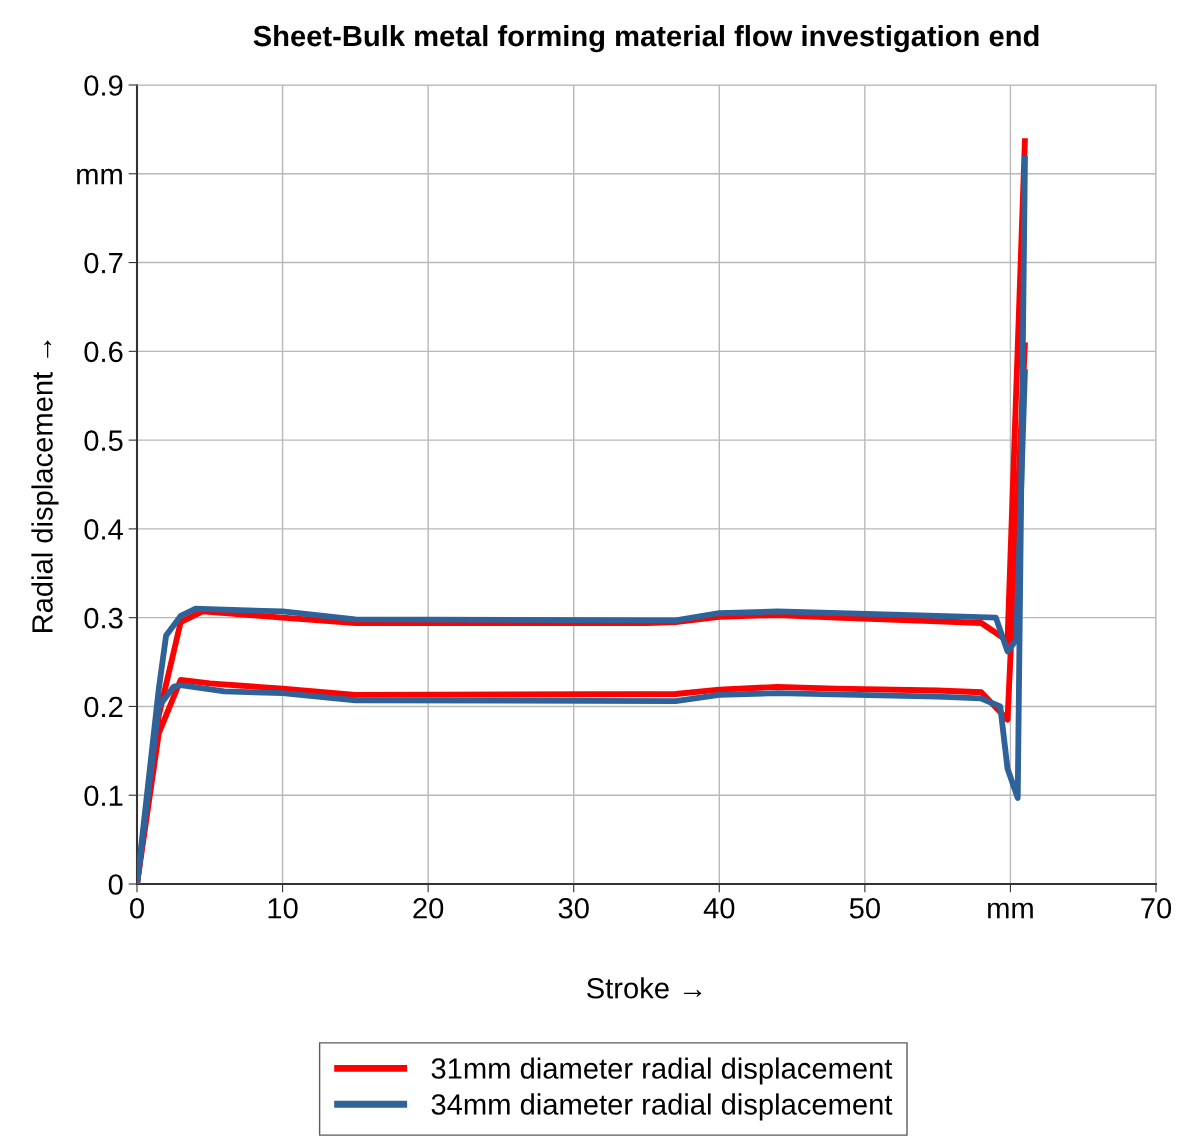  What do you see at coordinates (103, 529) in the screenshot?
I see `y-tick-label: 0.4` at bounding box center [103, 529].